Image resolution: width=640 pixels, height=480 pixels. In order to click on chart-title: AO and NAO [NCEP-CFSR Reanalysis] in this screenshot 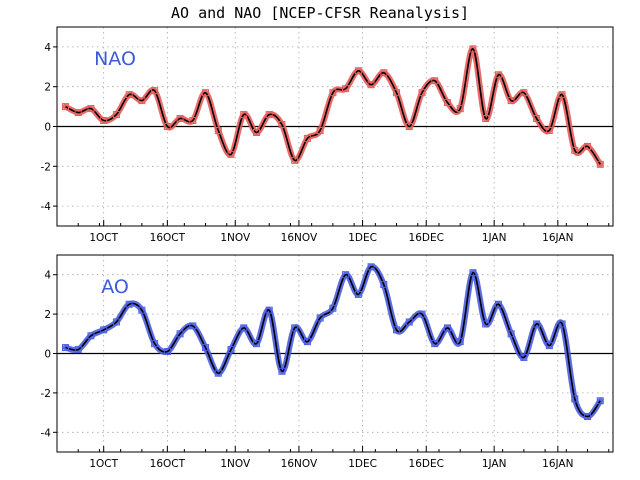, I will do `click(320, 13)`.